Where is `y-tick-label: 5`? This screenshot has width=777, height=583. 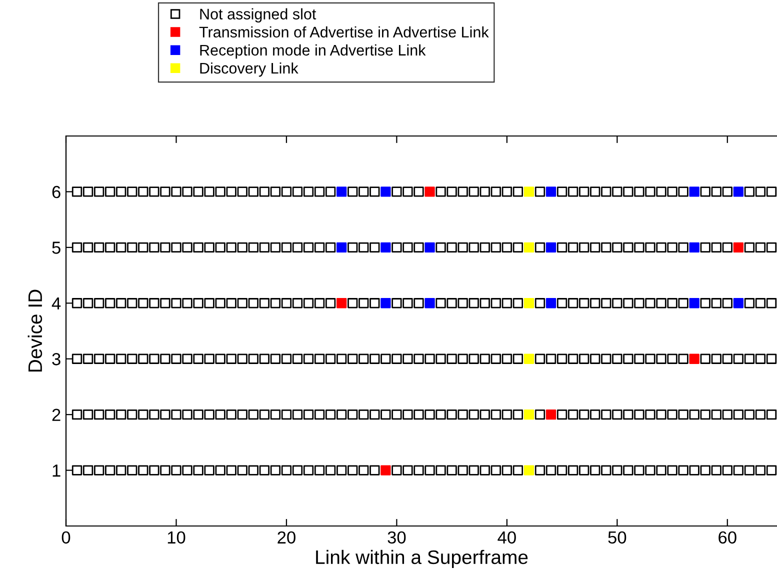
y-tick-label: 5 is located at coordinates (56, 248).